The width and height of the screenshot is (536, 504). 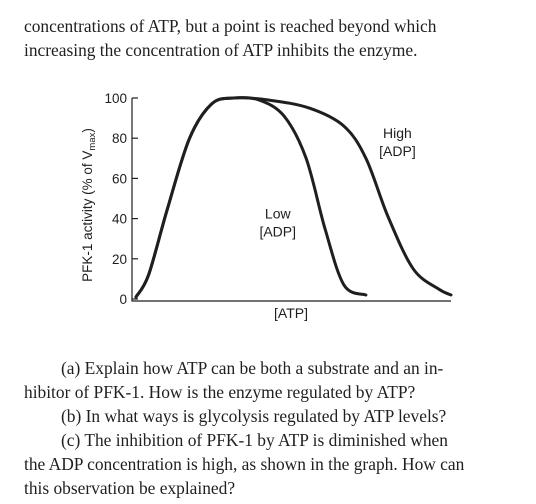 I want to click on y-axis-label: PFK-1 activity (% of Vmax), so click(x=89, y=205).